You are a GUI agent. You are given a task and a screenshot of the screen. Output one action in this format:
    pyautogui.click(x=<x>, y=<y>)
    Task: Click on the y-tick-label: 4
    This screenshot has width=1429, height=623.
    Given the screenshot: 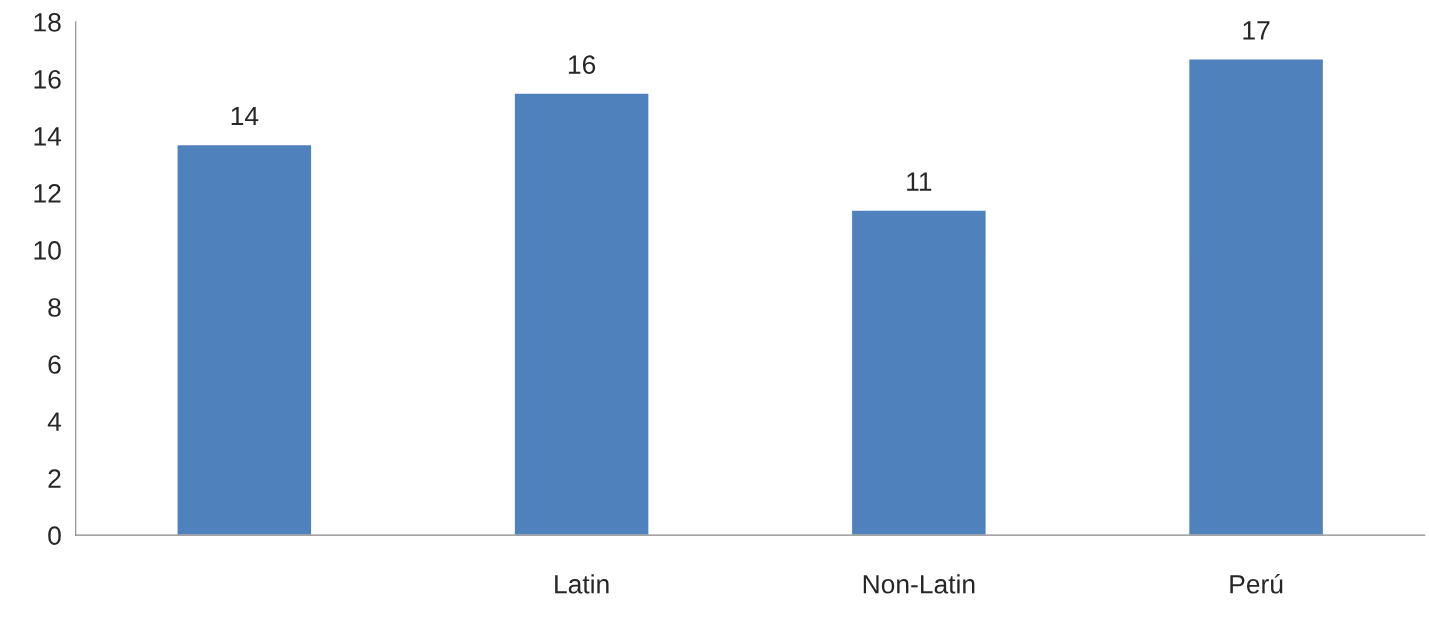 What is the action you would take?
    pyautogui.click(x=54, y=421)
    